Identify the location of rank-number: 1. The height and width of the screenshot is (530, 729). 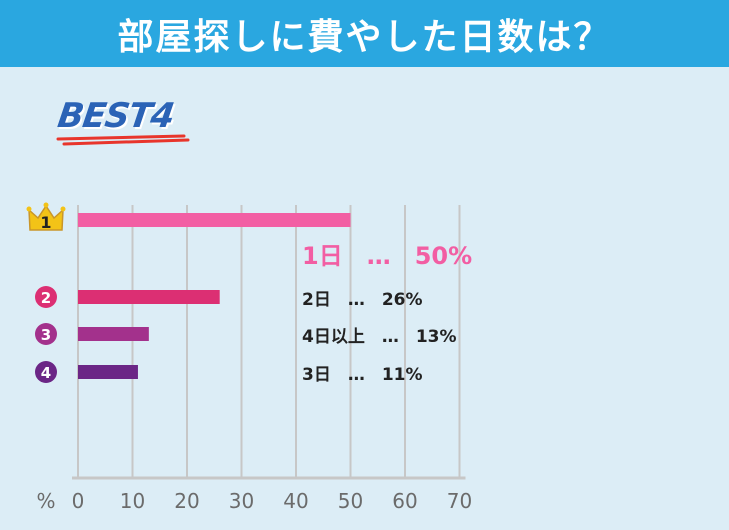
(45, 222).